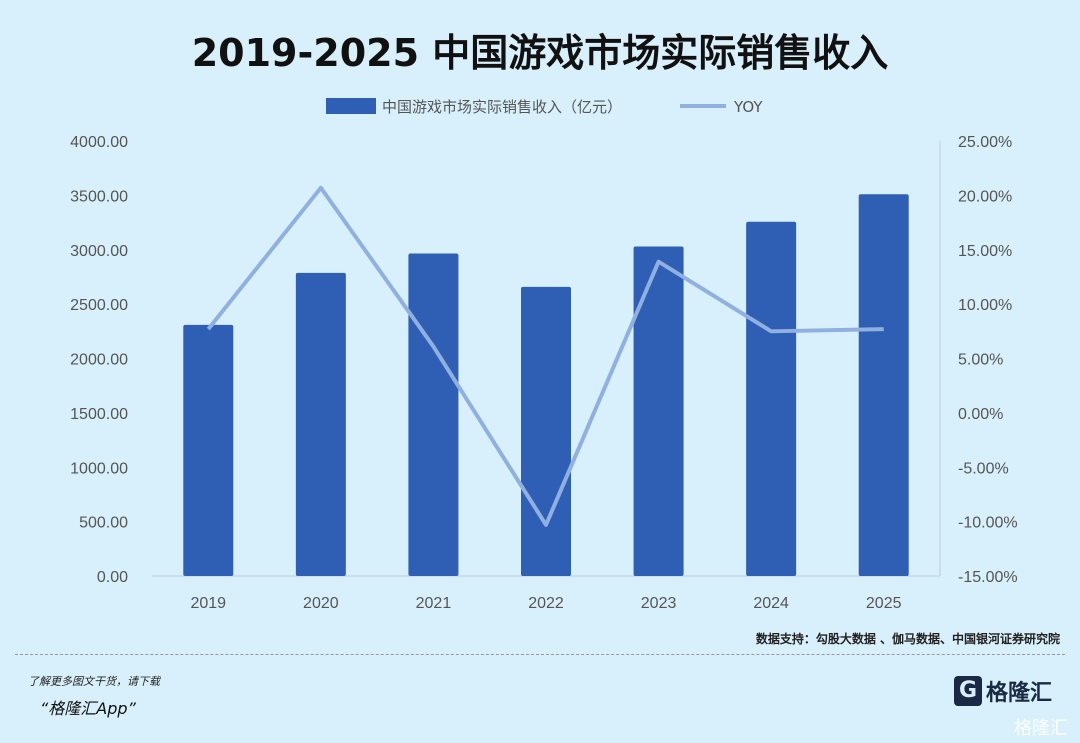  Describe the element at coordinates (502, 107) in the screenshot. I see `legend-bar-label: 中国游戏市场实际销售收入（亿元）` at that location.